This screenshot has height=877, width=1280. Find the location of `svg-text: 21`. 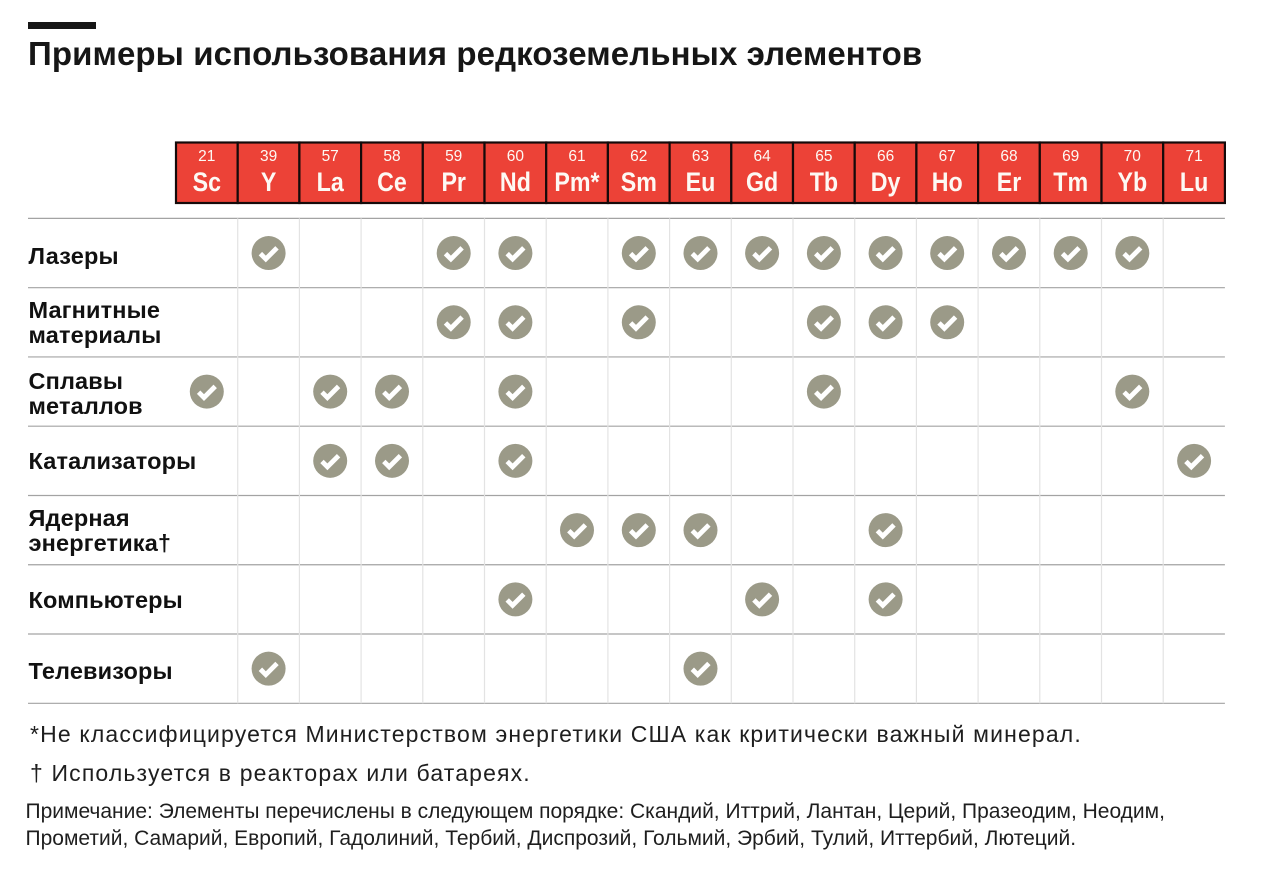

svg-text: 21 is located at coordinates (206, 156).